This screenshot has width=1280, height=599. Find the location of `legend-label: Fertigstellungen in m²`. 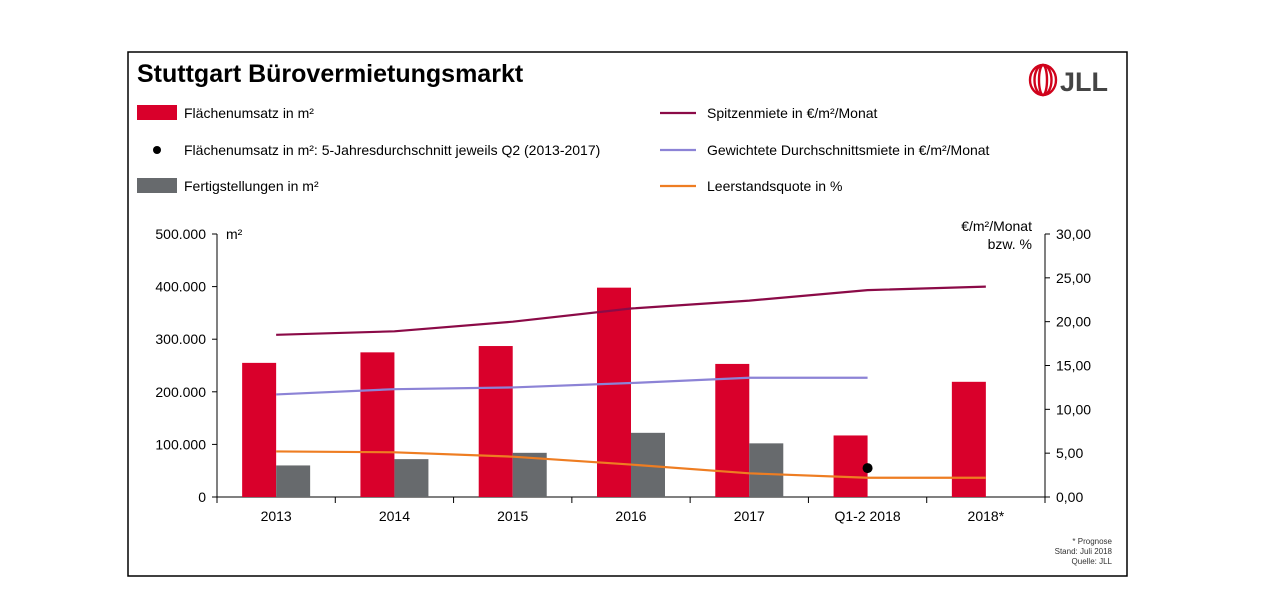

legend-label: Fertigstellungen in m² is located at coordinates (251, 186).